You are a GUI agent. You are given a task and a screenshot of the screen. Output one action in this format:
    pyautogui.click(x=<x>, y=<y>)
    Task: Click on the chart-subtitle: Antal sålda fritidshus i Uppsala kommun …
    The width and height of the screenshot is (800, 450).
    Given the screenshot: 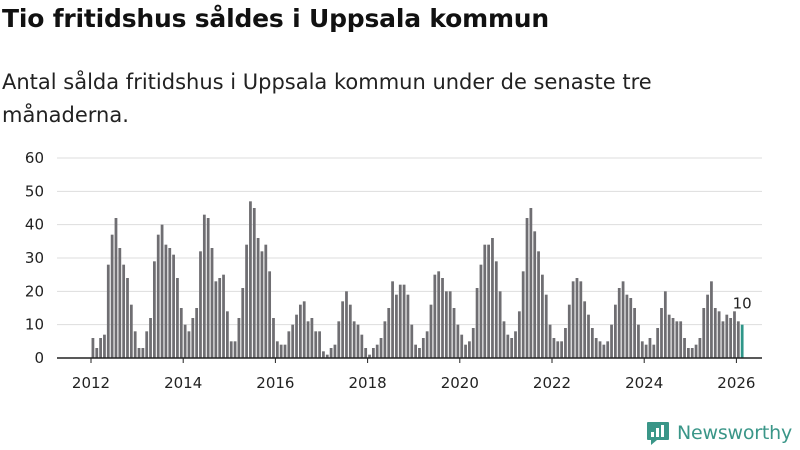 What is the action you would take?
    pyautogui.click(x=327, y=98)
    